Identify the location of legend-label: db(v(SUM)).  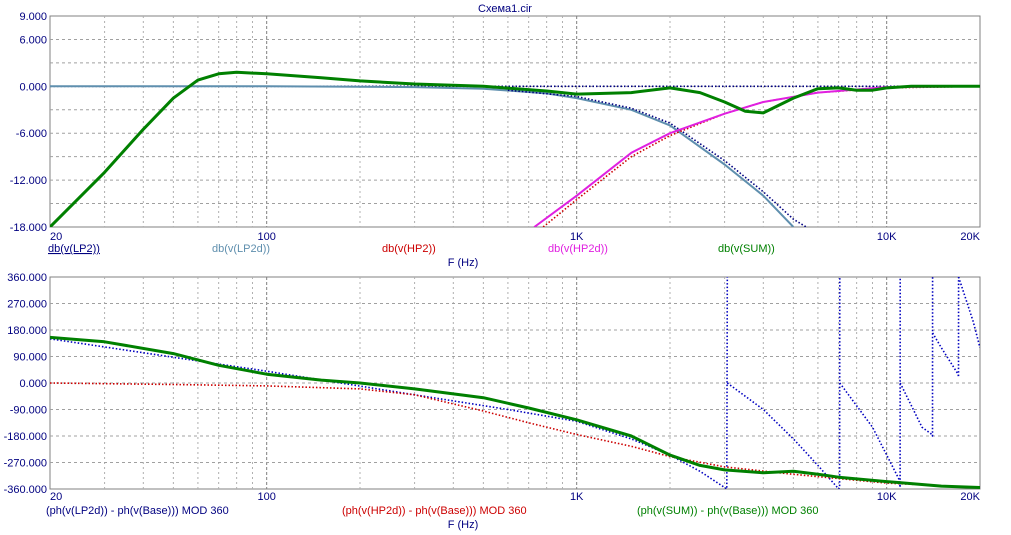
(746, 249).